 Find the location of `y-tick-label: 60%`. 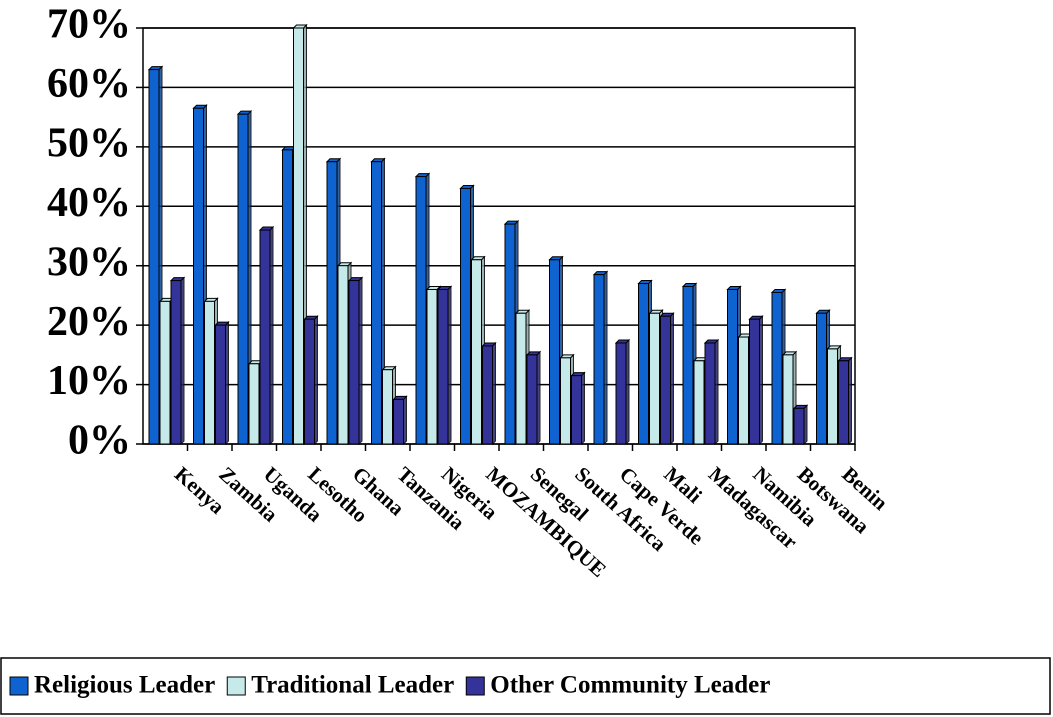

y-tick-label: 60% is located at coordinates (89, 84).